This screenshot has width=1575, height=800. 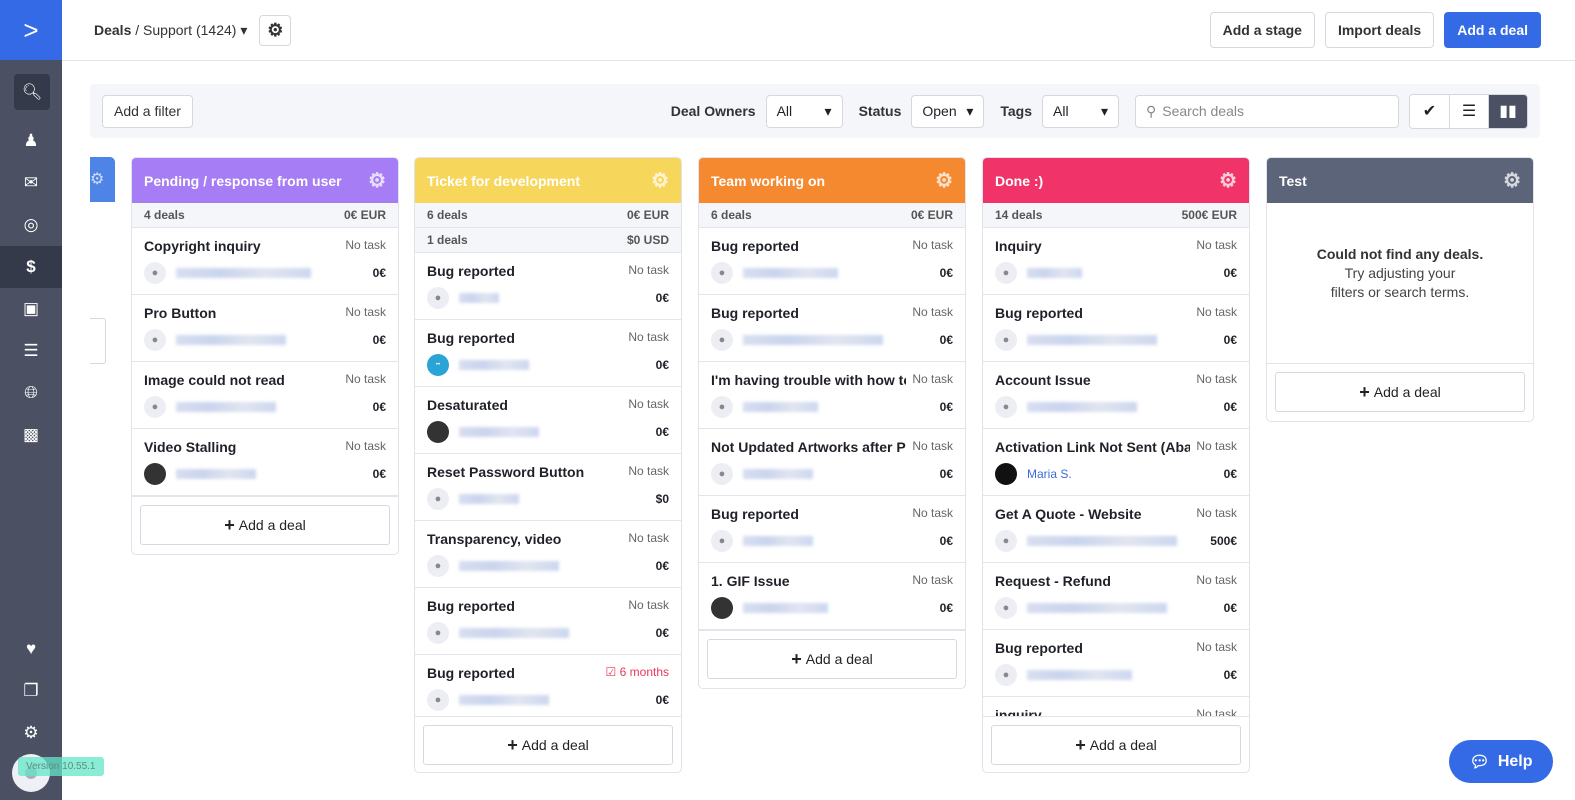 What do you see at coordinates (467, 405) in the screenshot?
I see `deal-title: Desaturated` at bounding box center [467, 405].